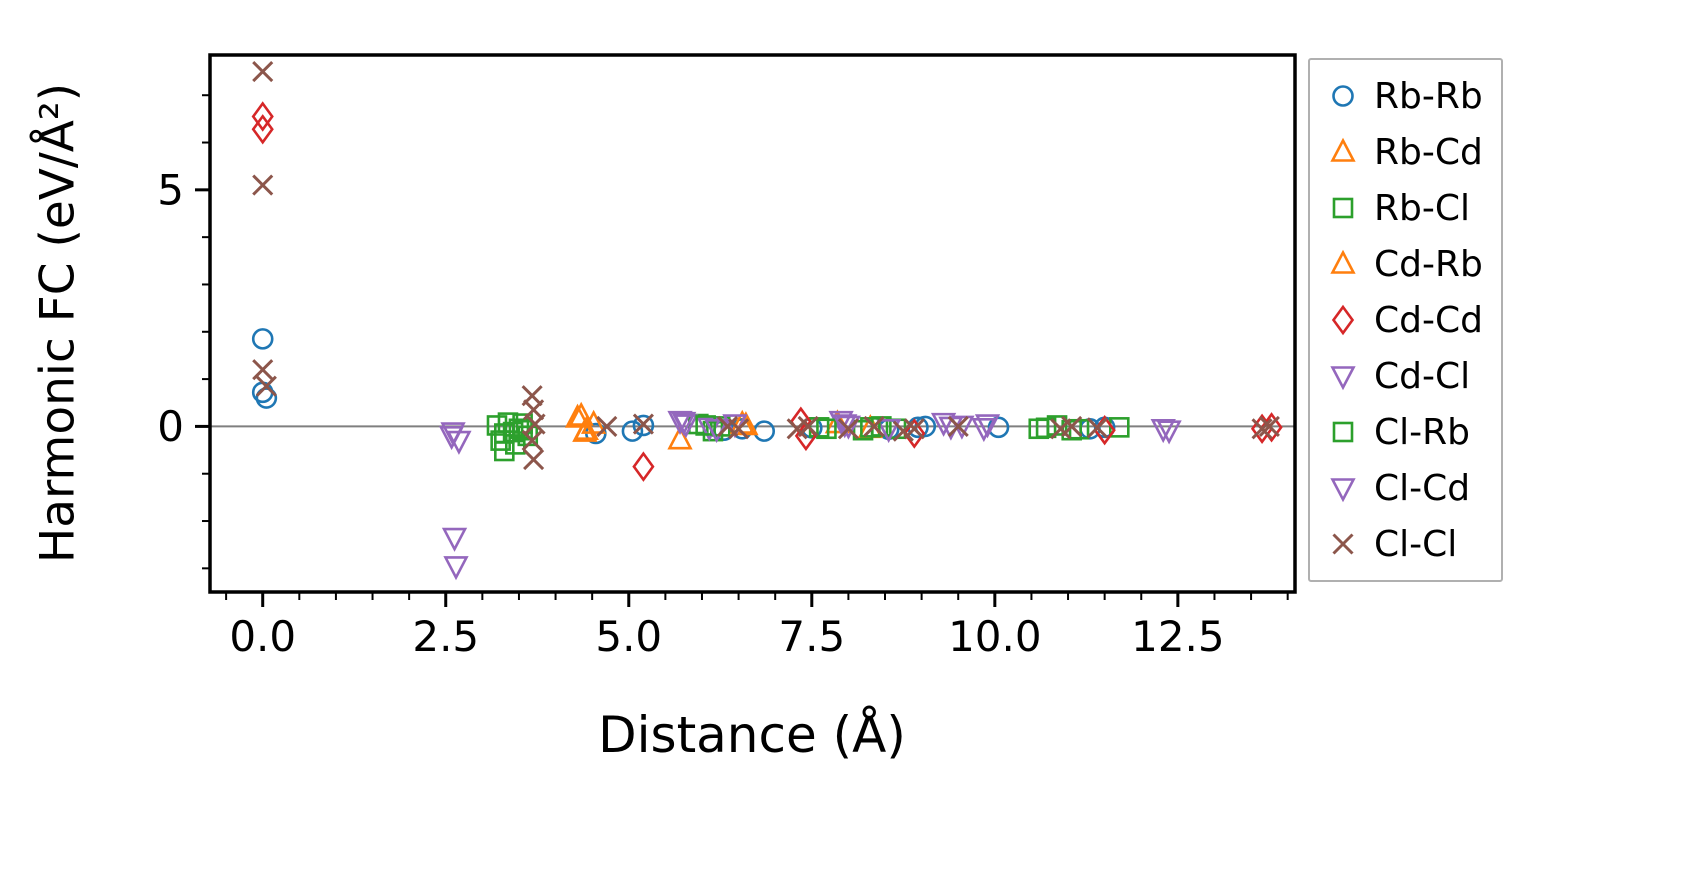 Image resolution: width=1686 pixels, height=883 pixels. What do you see at coordinates (1428, 96) in the screenshot?
I see `legend-label: Rb-Rb` at bounding box center [1428, 96].